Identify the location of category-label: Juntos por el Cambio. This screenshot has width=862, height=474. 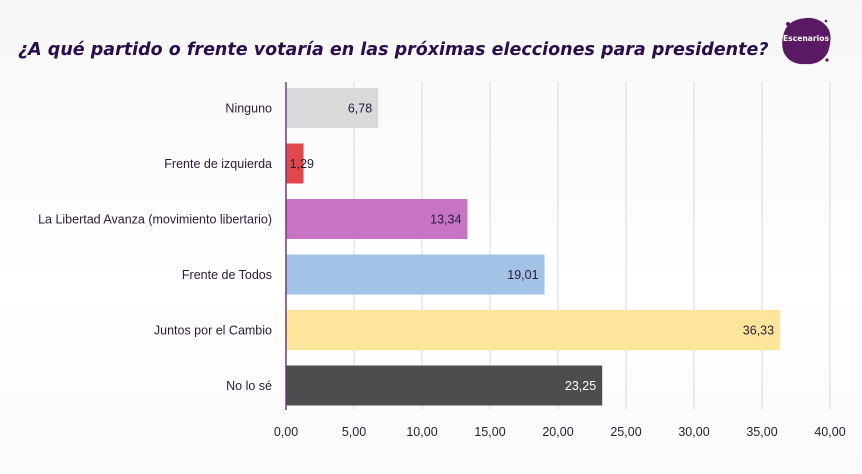
(213, 331).